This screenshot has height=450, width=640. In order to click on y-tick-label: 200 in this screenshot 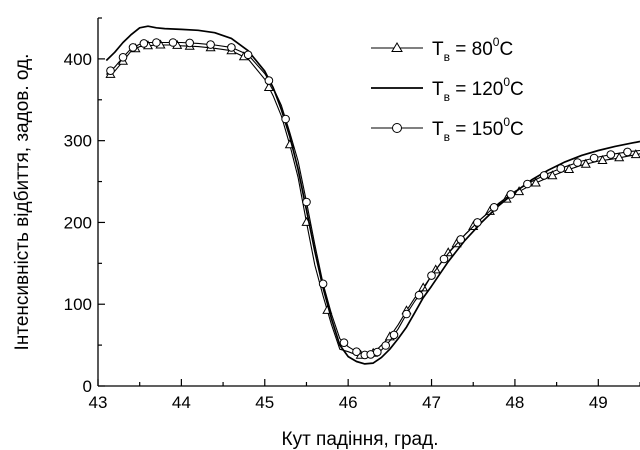, I will do `click(78, 222)`.